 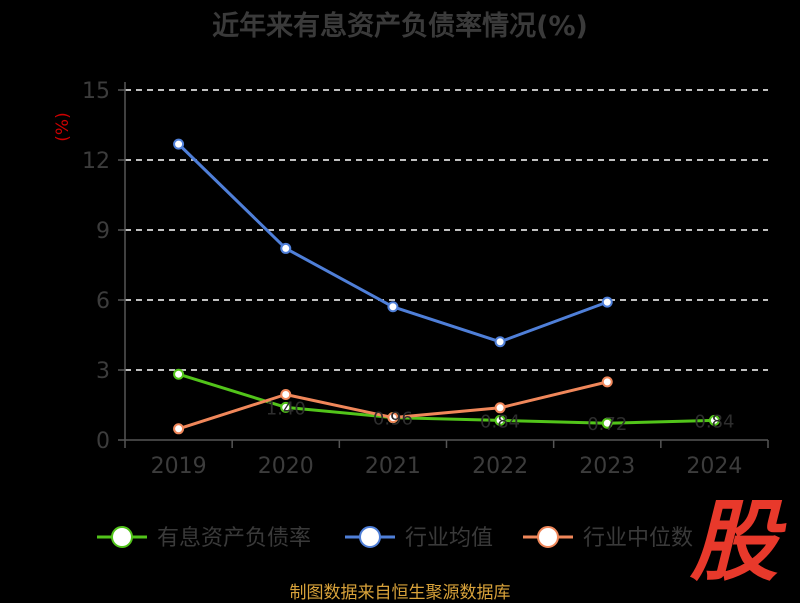 I want to click on data-label: 0.72, so click(x=607, y=424).